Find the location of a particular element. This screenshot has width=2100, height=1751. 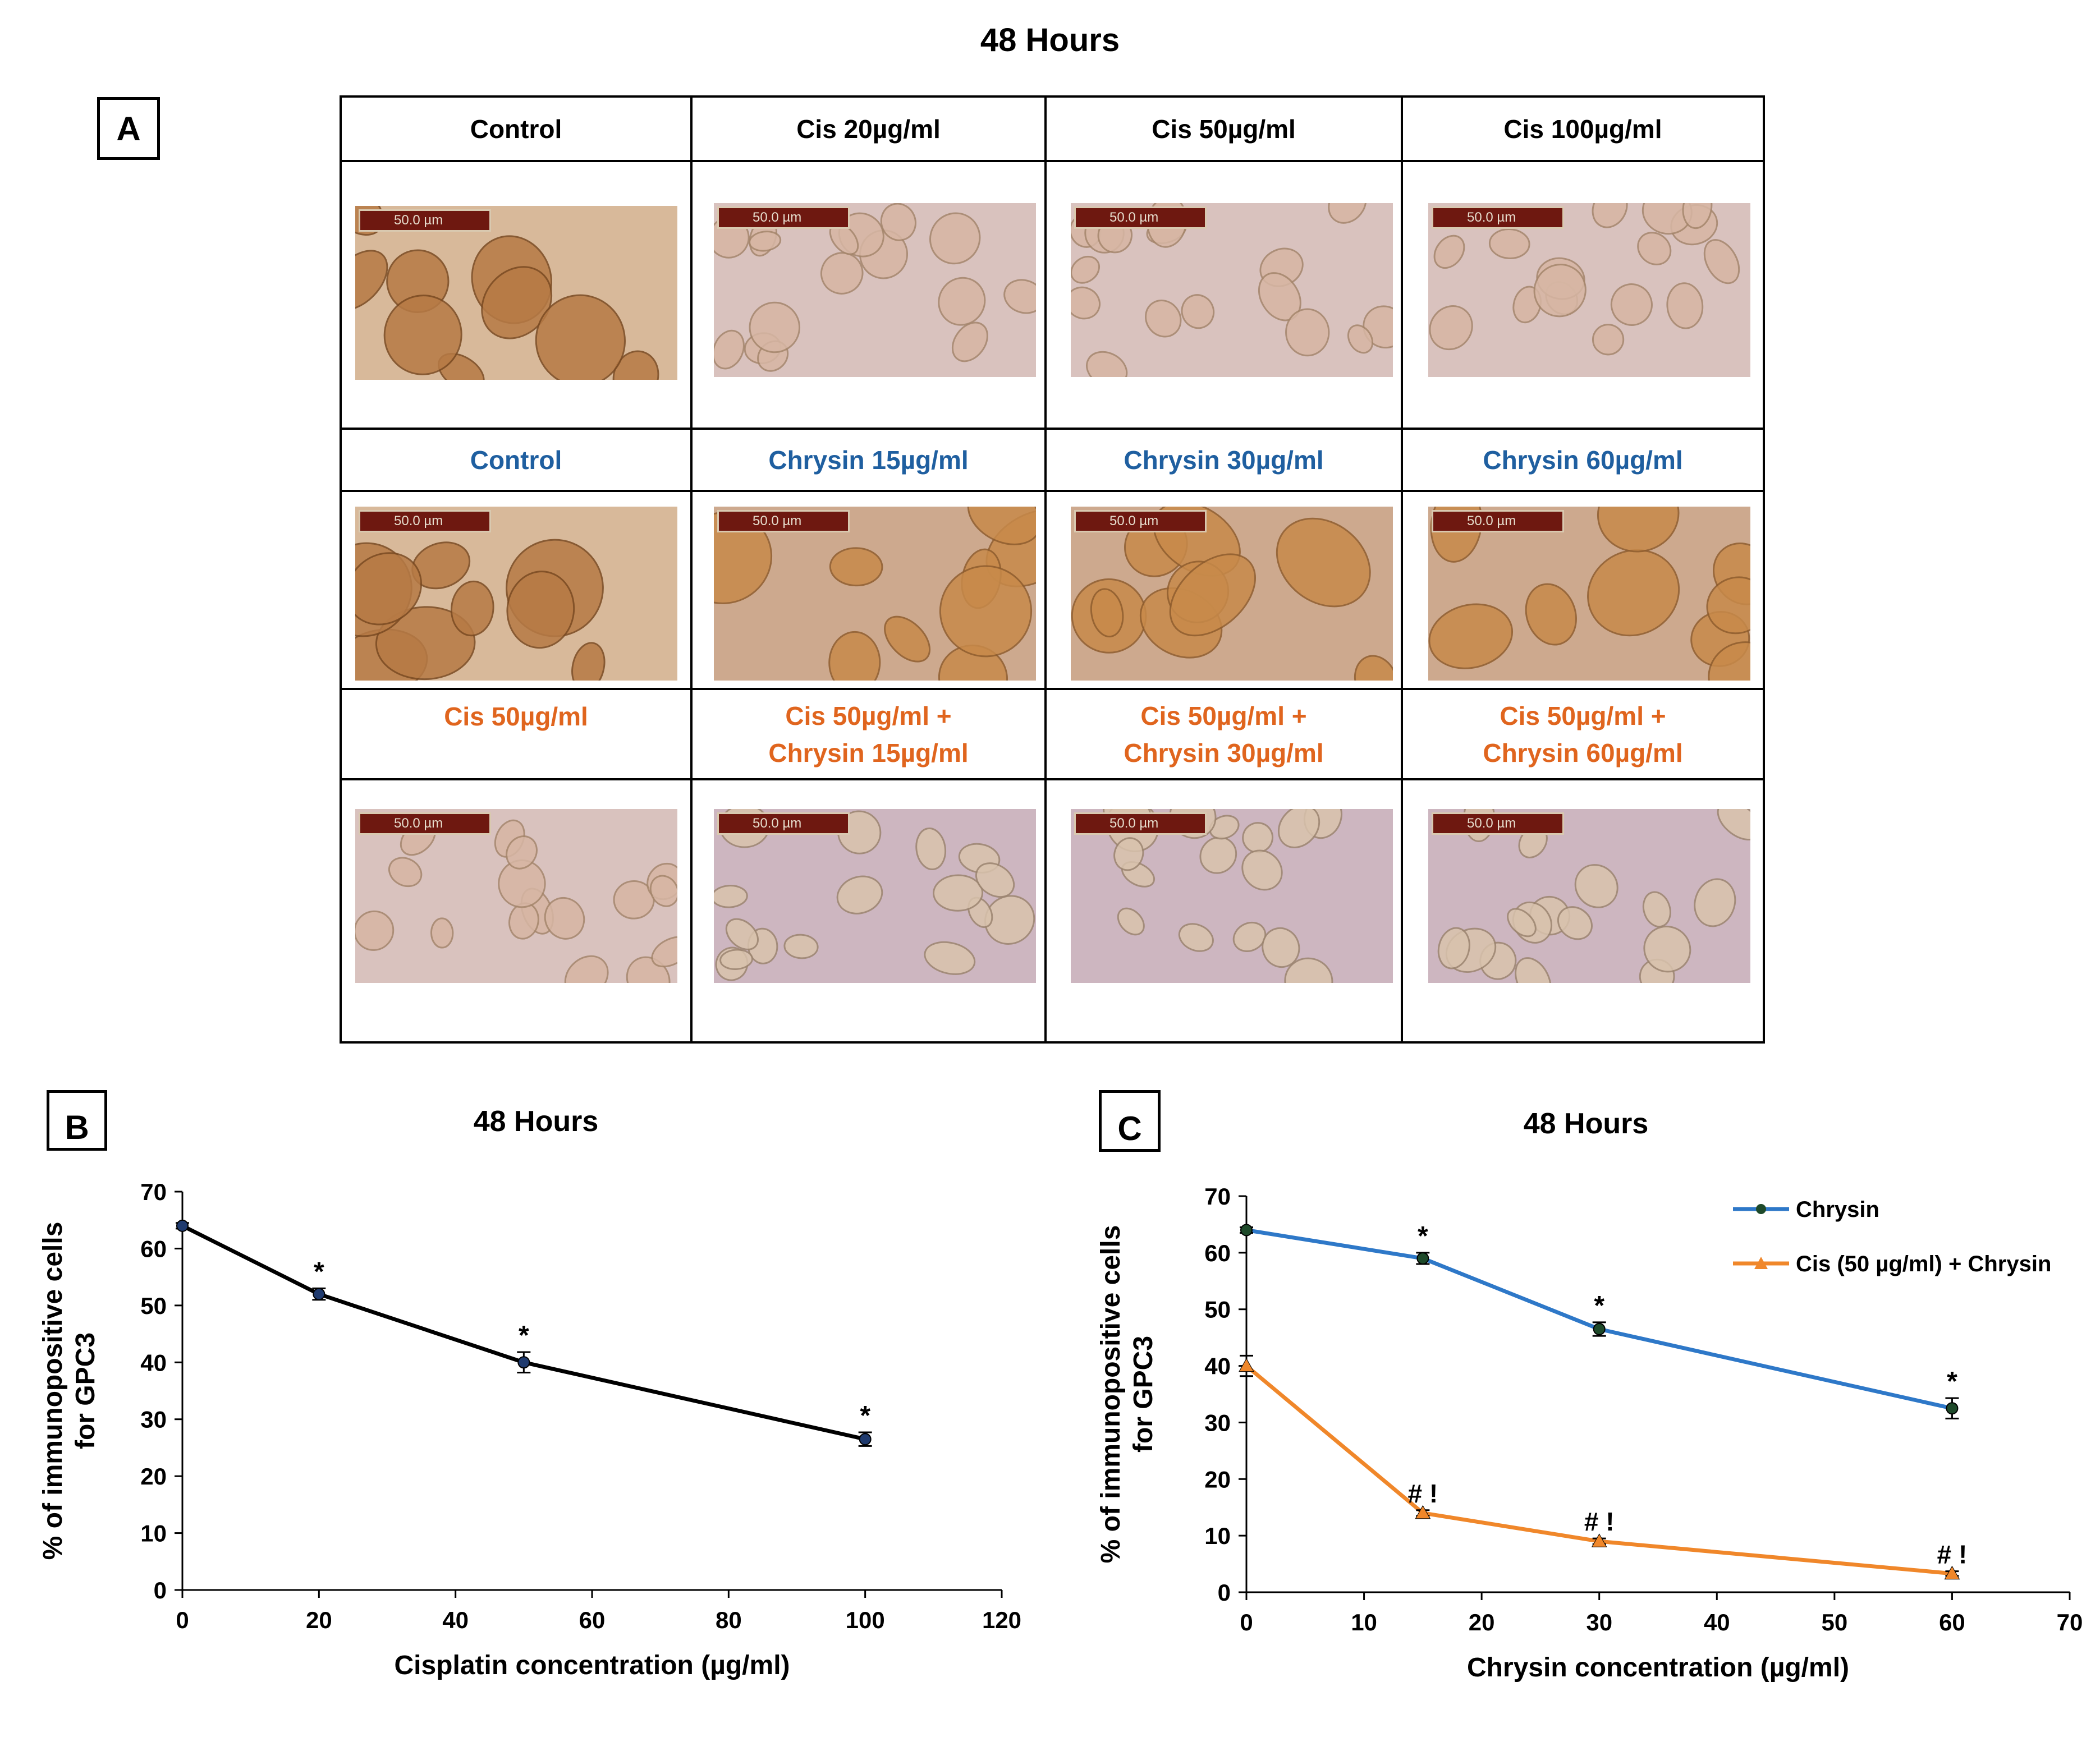

y-axis-label-line: for GPC3 is located at coordinates (85, 1390).